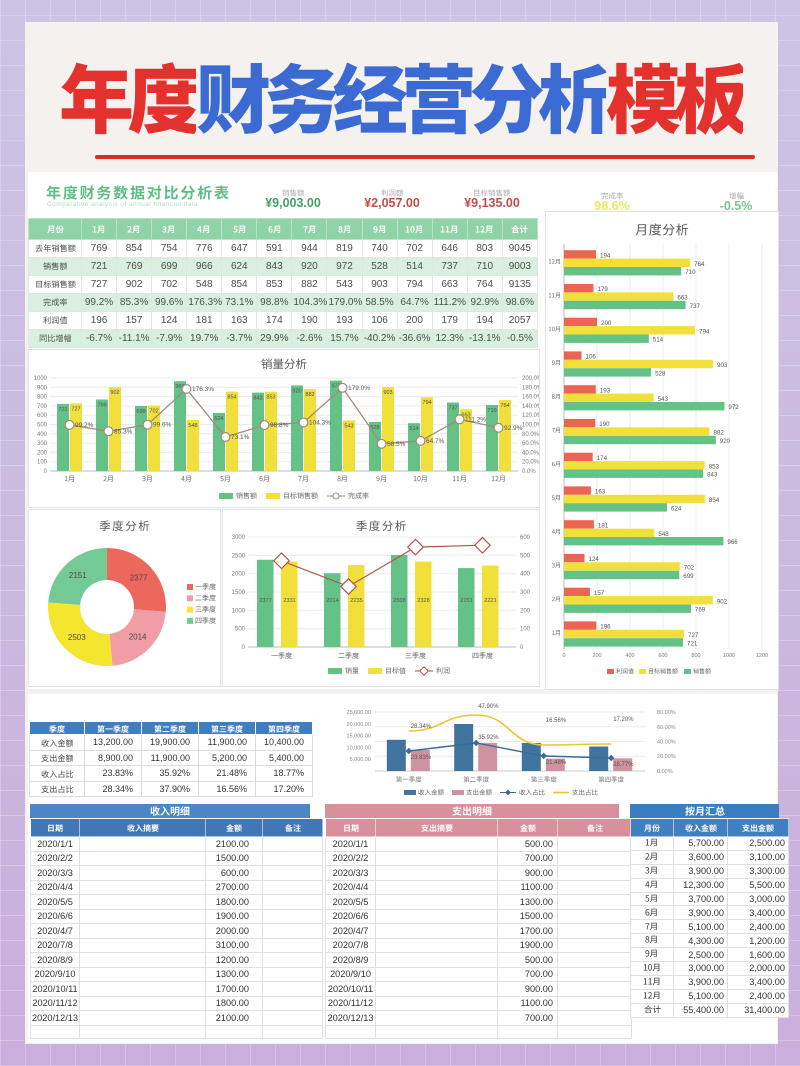 Image resolution: width=800 pixels, height=1066 pixels. What do you see at coordinates (421, 727) in the screenshot?
I see `svg-text: 28.34%` at bounding box center [421, 727].